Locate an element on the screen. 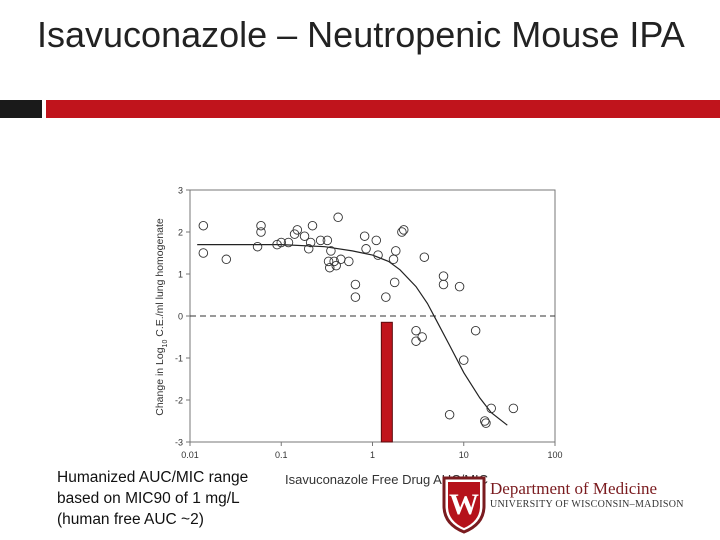 This screenshot has height=540, width=720. x-tick-label: 0.01 is located at coordinates (190, 455).